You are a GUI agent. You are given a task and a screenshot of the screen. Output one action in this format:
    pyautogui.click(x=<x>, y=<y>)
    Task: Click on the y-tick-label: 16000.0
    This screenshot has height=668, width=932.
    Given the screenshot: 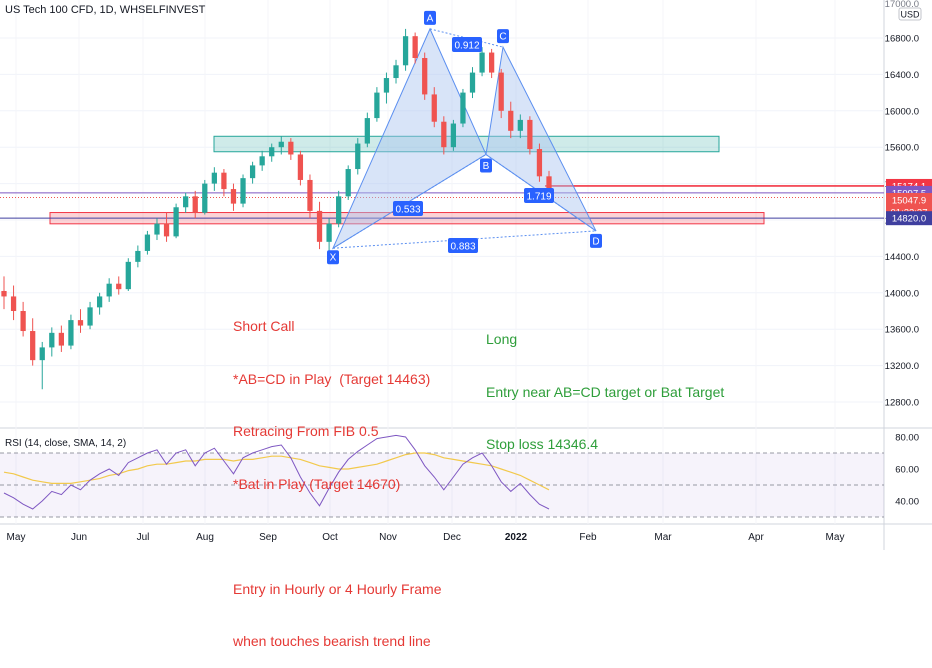 What is the action you would take?
    pyautogui.click(x=902, y=111)
    